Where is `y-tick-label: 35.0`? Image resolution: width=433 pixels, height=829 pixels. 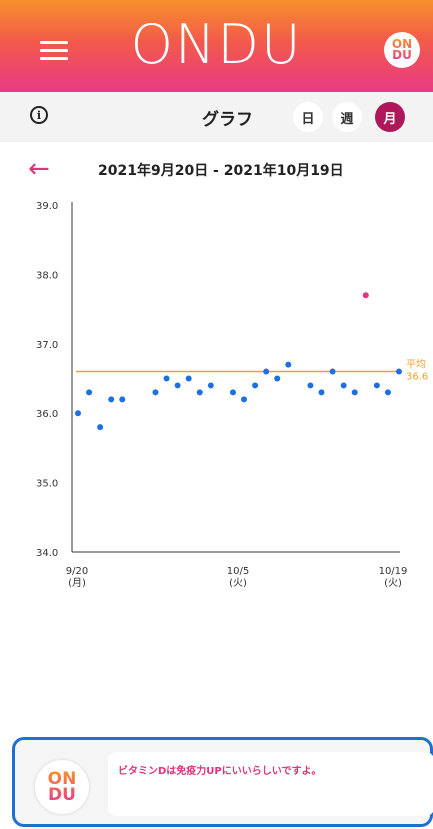 y-tick-label: 35.0 is located at coordinates (47, 484).